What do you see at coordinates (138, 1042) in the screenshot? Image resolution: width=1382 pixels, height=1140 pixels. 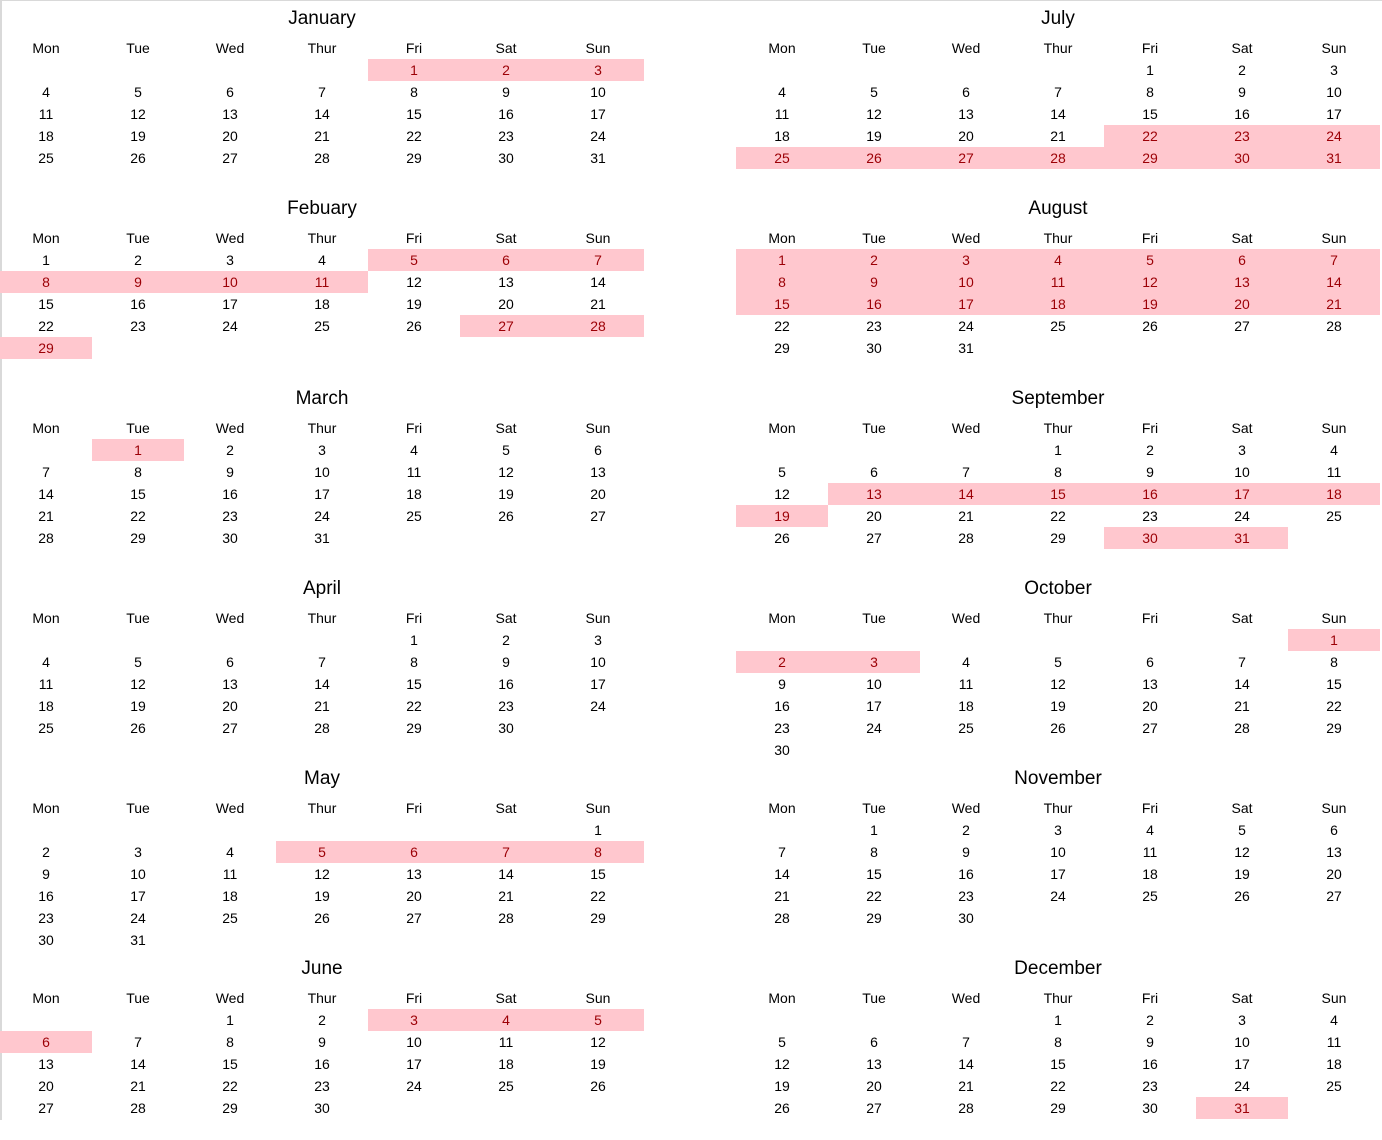 I see `day-cell: 7` at bounding box center [138, 1042].